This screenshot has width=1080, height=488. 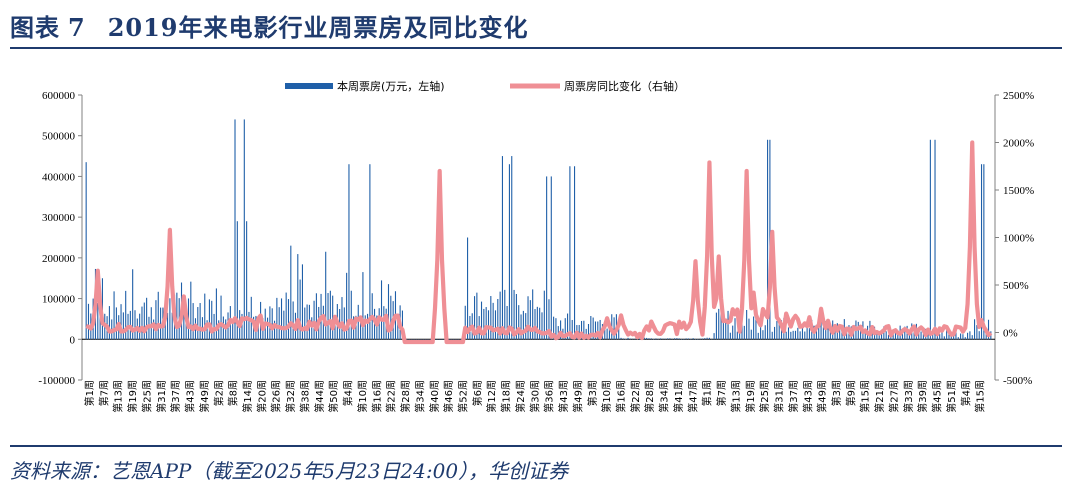 I want to click on x-tick-label: 第30周, so click(x=534, y=396).